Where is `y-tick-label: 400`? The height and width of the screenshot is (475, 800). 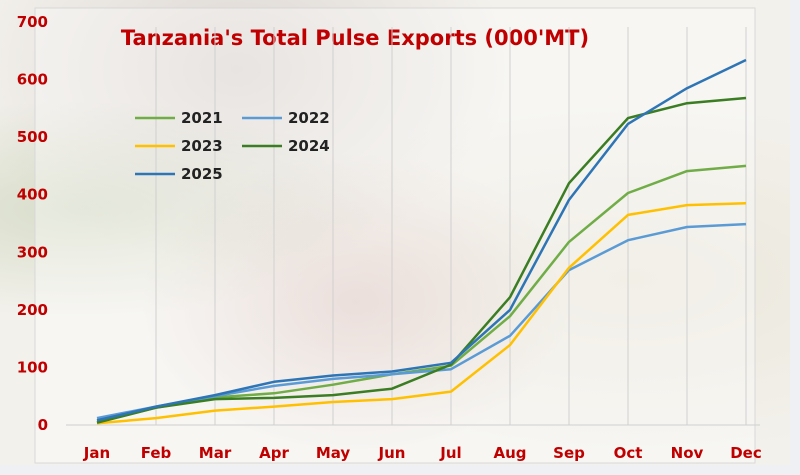 y-tick-label: 400 is located at coordinates (32, 195).